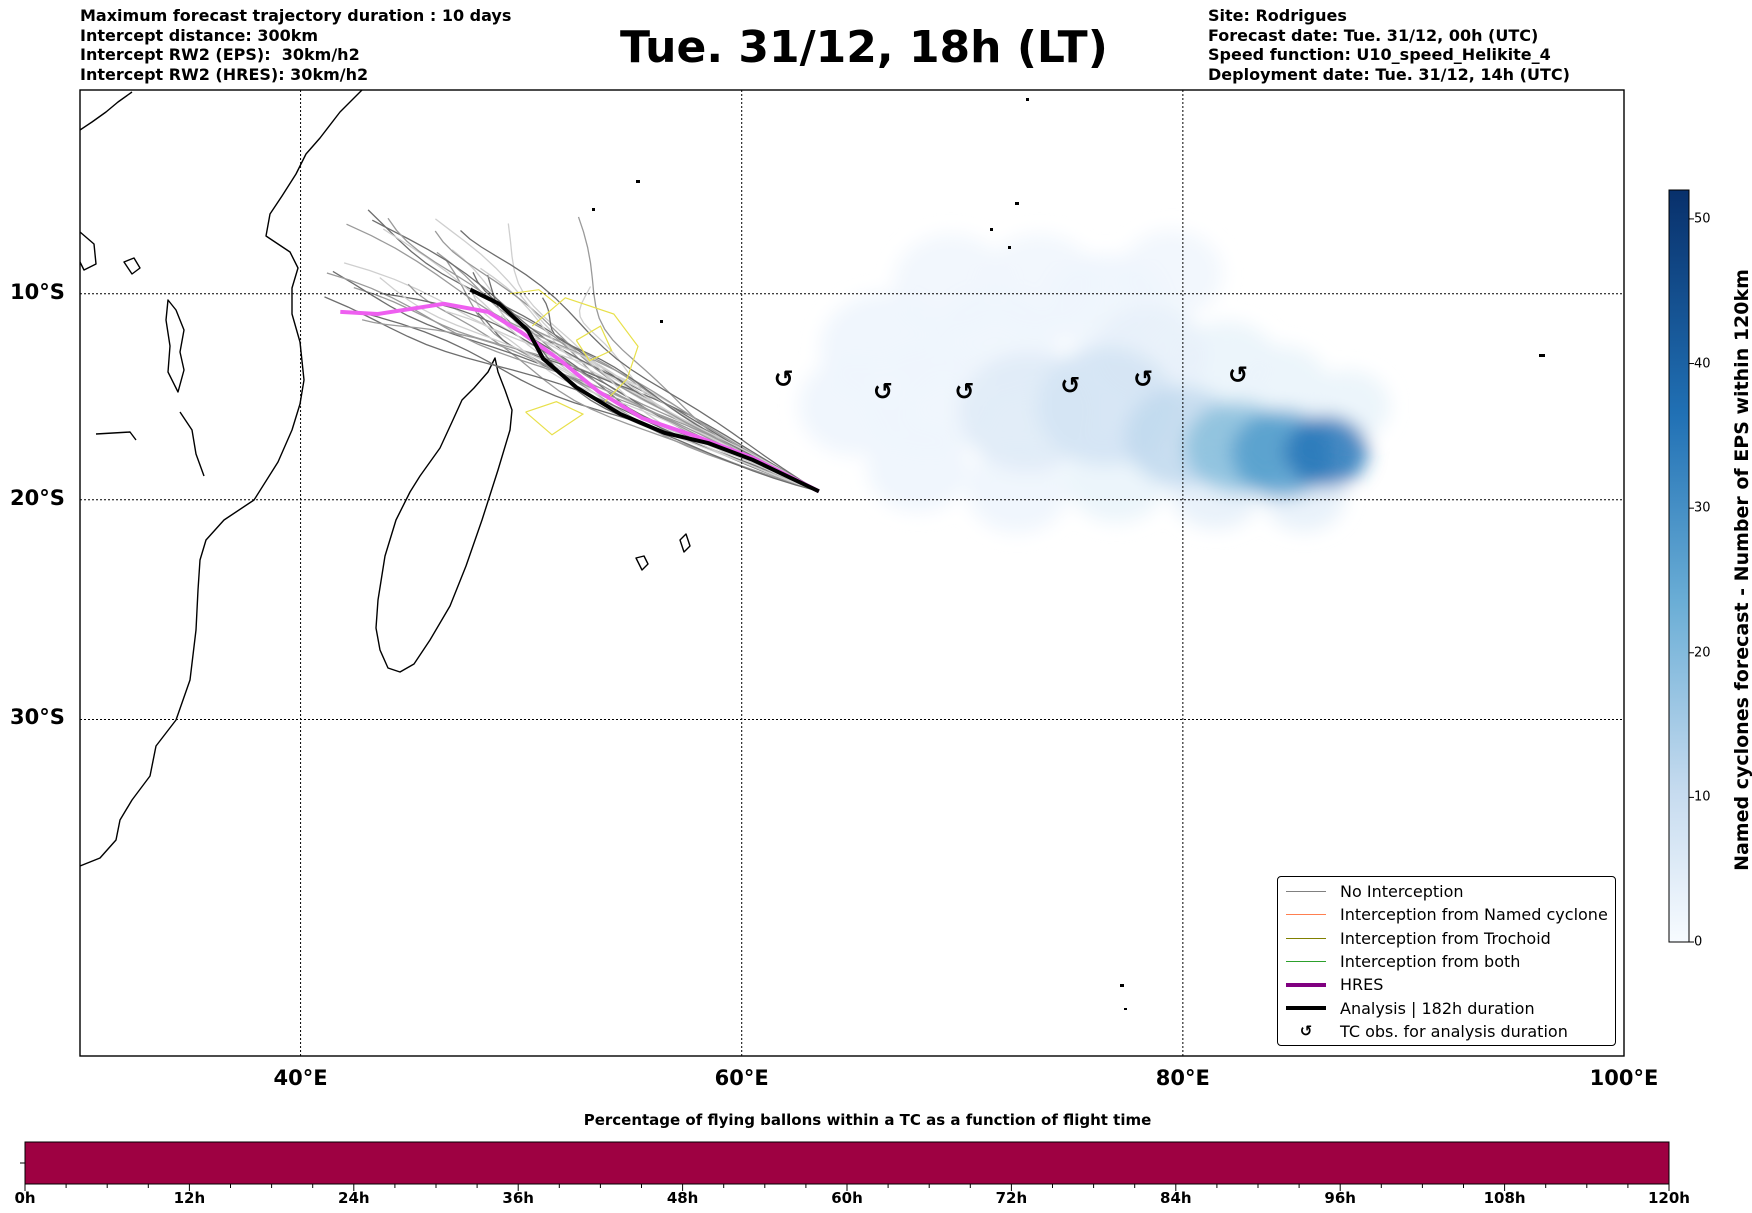 The width and height of the screenshot is (1752, 1213). Describe the element at coordinates (1277, 15) in the screenshot. I see `site-text: Site: Rodrigues` at that location.